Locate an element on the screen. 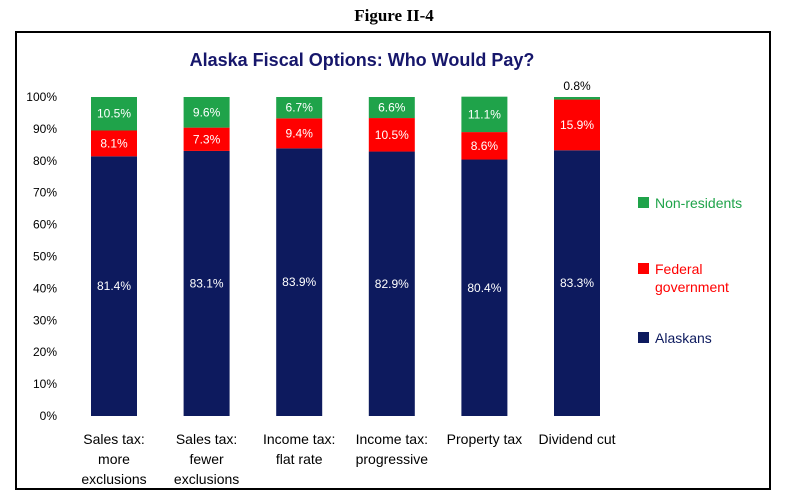 This screenshot has height=504, width=788. x-category-label: Sales tax: more exclusions is located at coordinates (113, 459).